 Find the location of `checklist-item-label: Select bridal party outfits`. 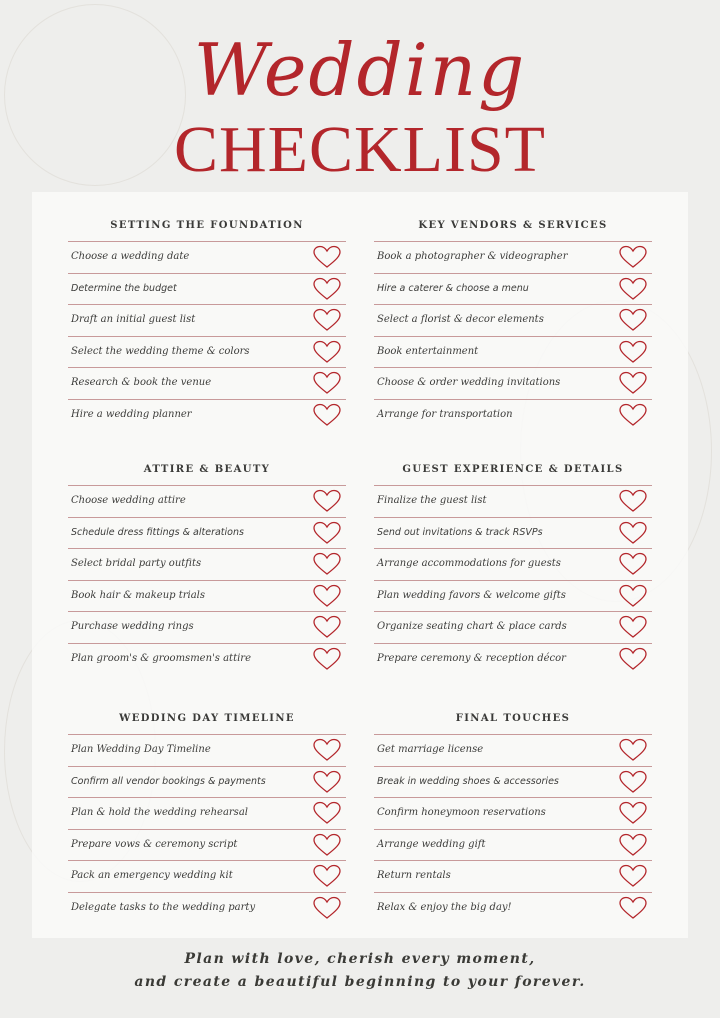

checklist-item-label: Select bridal party outfits is located at coordinates (136, 564).